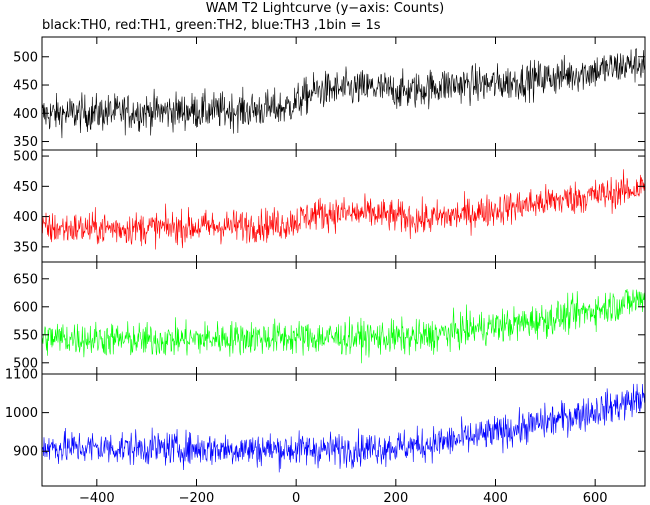 This screenshot has height=505, width=650. I want to click on chart-title: WAM T2 Lightcurve (y−axis: Counts), so click(325, 8).